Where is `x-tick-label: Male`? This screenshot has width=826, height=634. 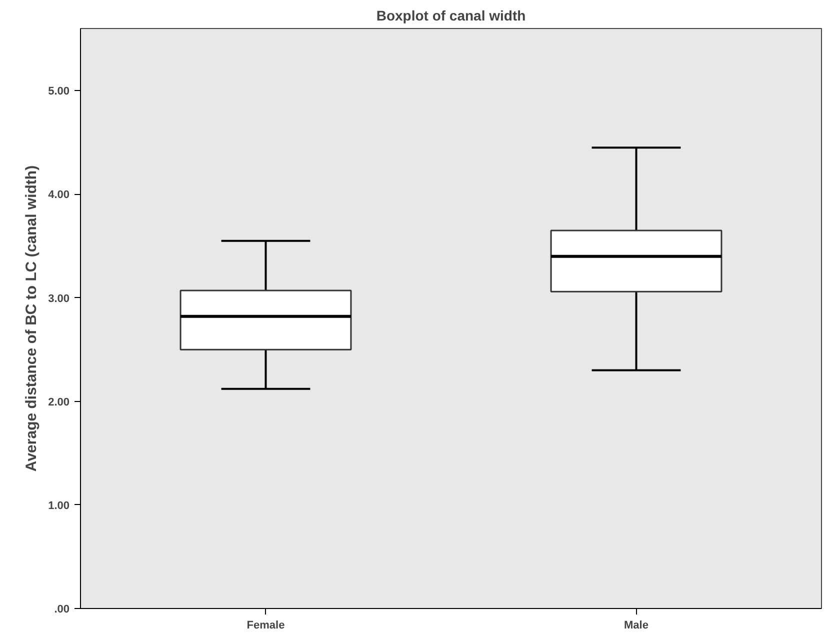 x-tick-label: Male is located at coordinates (636, 626).